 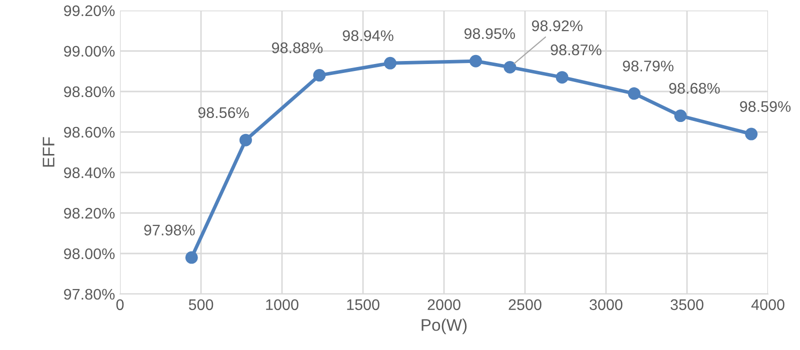 I want to click on x-tick-label: 2500, so click(x=525, y=304).